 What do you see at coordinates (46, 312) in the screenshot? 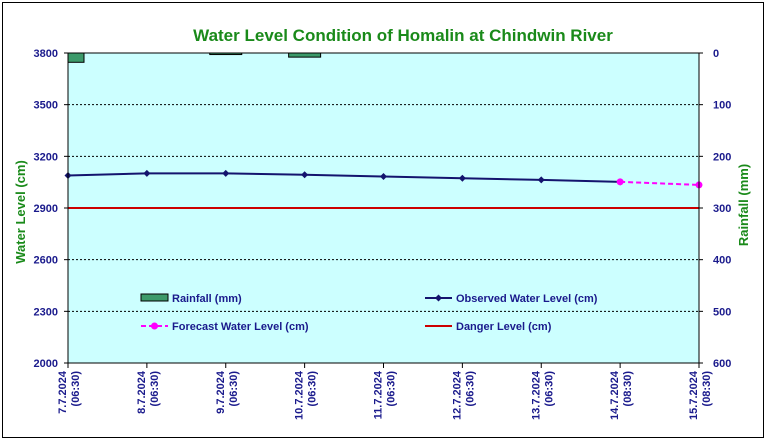
I see `y-tick-label: 2300` at bounding box center [46, 312].